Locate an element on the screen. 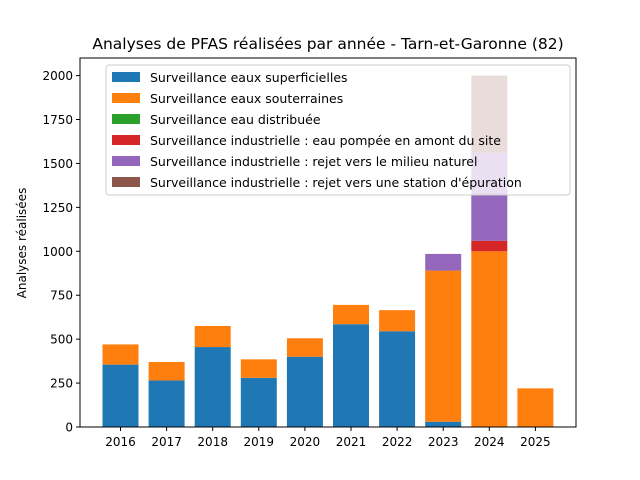 Image resolution: width=640 pixels, height=480 pixels. y-tick-label: 2000 is located at coordinates (57, 76).